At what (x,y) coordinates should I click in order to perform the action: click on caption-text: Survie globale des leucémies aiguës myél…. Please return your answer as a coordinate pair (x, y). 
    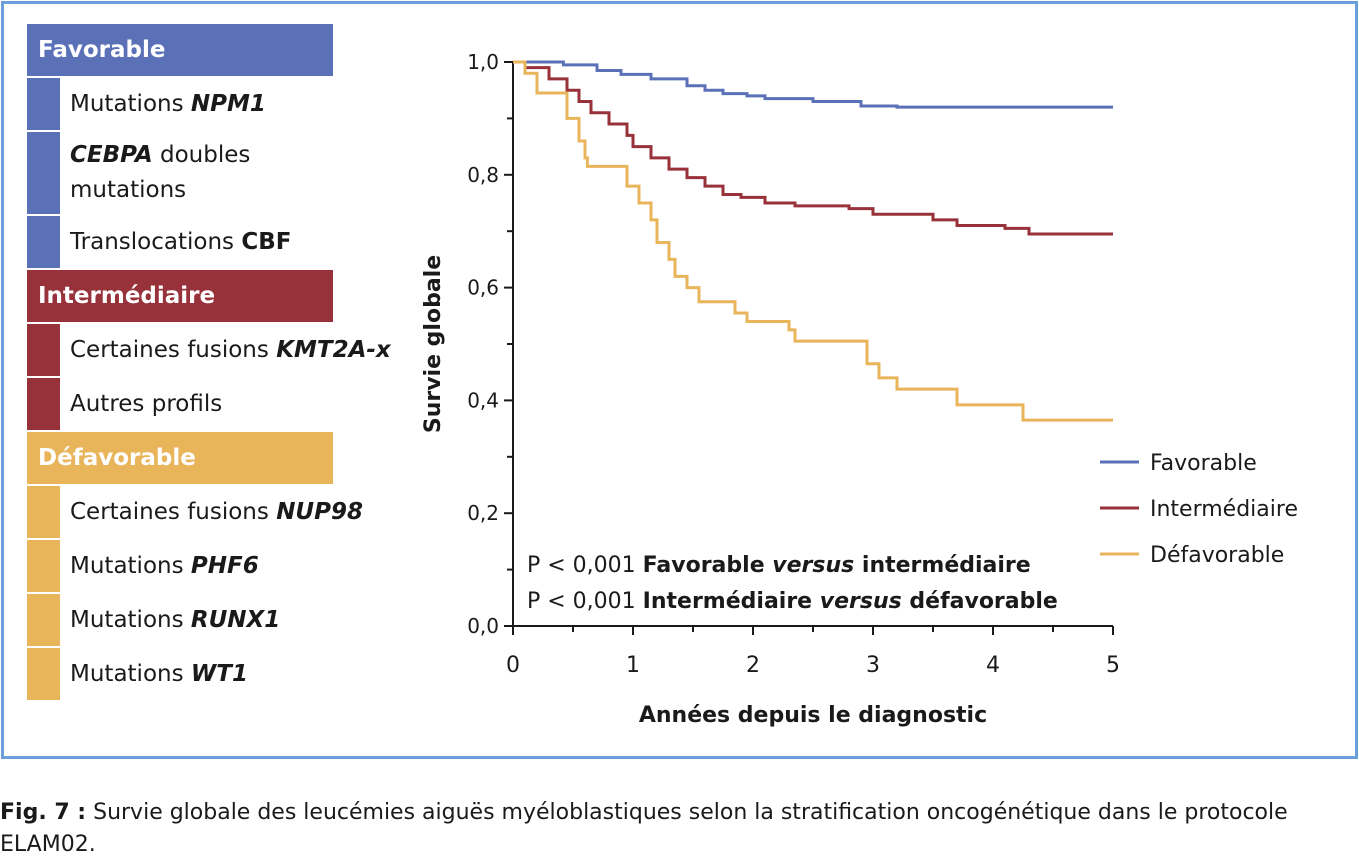
    Looking at the image, I should click on (644, 828).